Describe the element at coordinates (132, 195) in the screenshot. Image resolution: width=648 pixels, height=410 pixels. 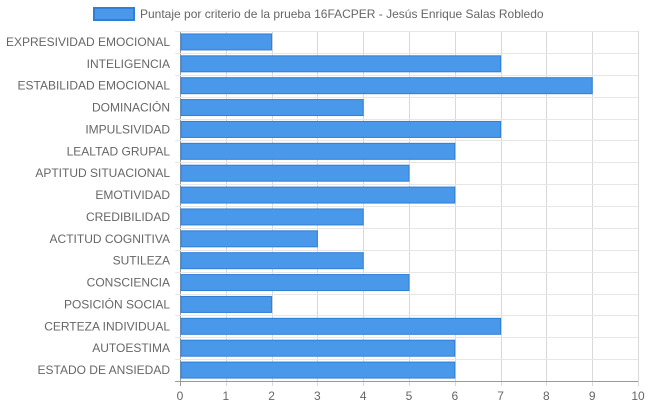
I see `category-label: EMOTIVIDAD` at that location.